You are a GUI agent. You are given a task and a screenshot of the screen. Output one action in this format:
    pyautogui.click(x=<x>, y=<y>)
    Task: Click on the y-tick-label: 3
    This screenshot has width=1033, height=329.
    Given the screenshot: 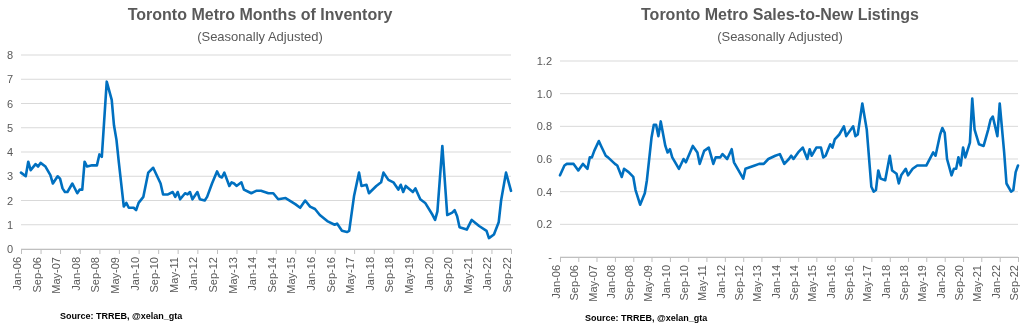 What is the action you would take?
    pyautogui.click(x=9, y=176)
    